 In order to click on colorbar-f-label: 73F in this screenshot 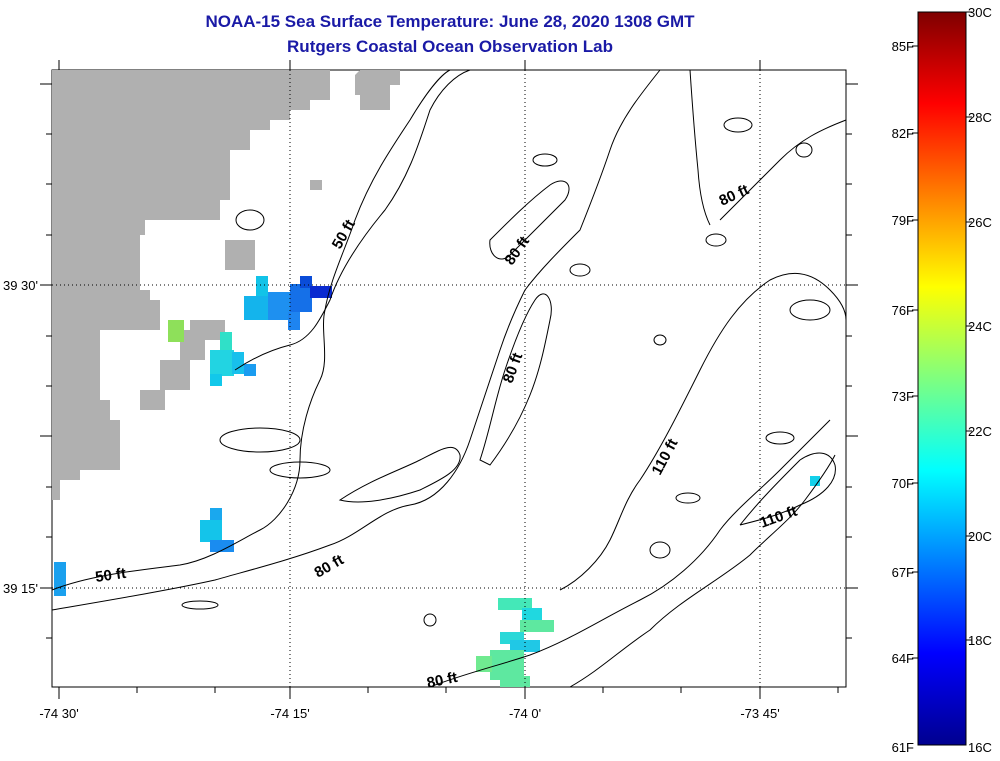, I will do `click(903, 396)`.